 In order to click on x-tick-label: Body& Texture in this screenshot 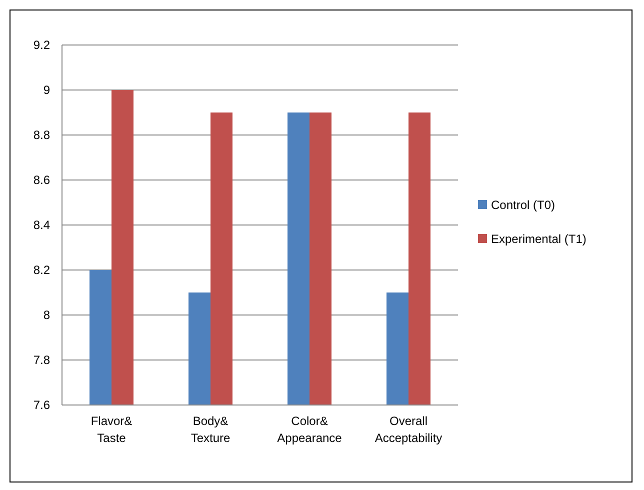, I will do `click(210, 429)`.